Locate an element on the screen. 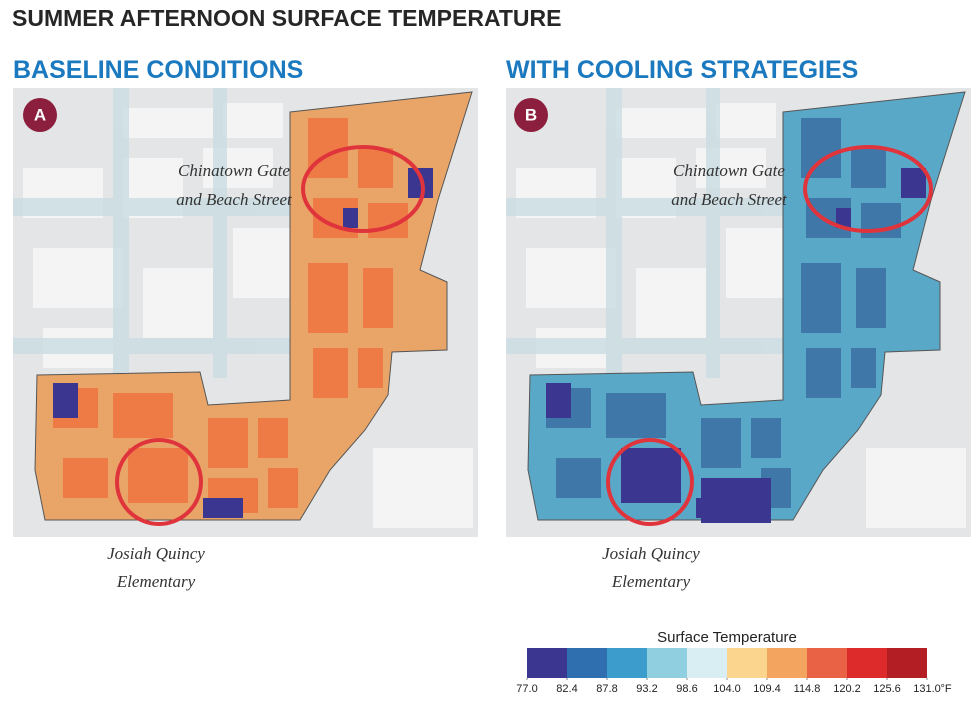 This screenshot has height=714, width=978. panel-title: BASELINE CONDITIONS is located at coordinates (158, 70).